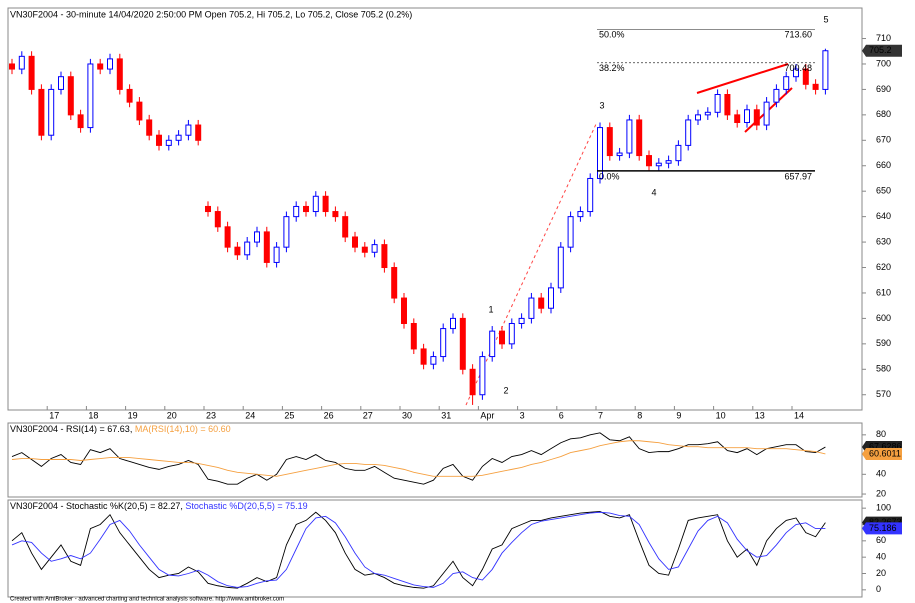 Image resolution: width=915 pixels, height=603 pixels. Describe the element at coordinates (883, 114) in the screenshot. I see `y-tick-label: 680` at that location.